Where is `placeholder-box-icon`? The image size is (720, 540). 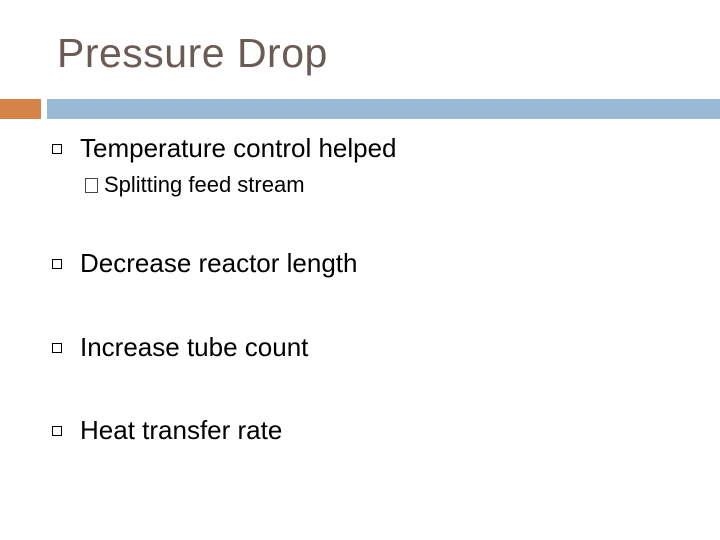 placeholder-box-icon is located at coordinates (91, 185).